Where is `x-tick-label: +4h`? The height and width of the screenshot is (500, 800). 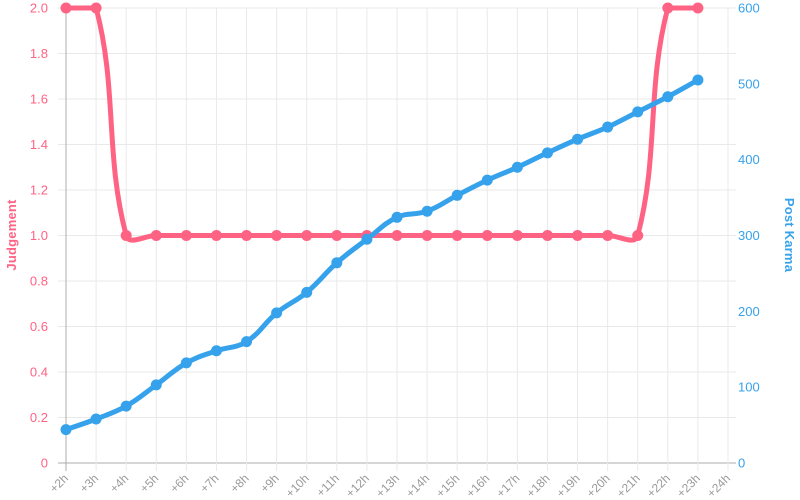
x-tick-label: +4h is located at coordinates (119, 483).